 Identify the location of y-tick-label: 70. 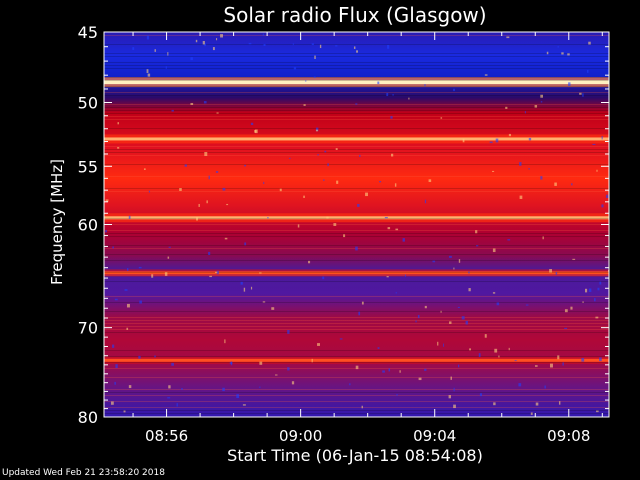
(88, 328).